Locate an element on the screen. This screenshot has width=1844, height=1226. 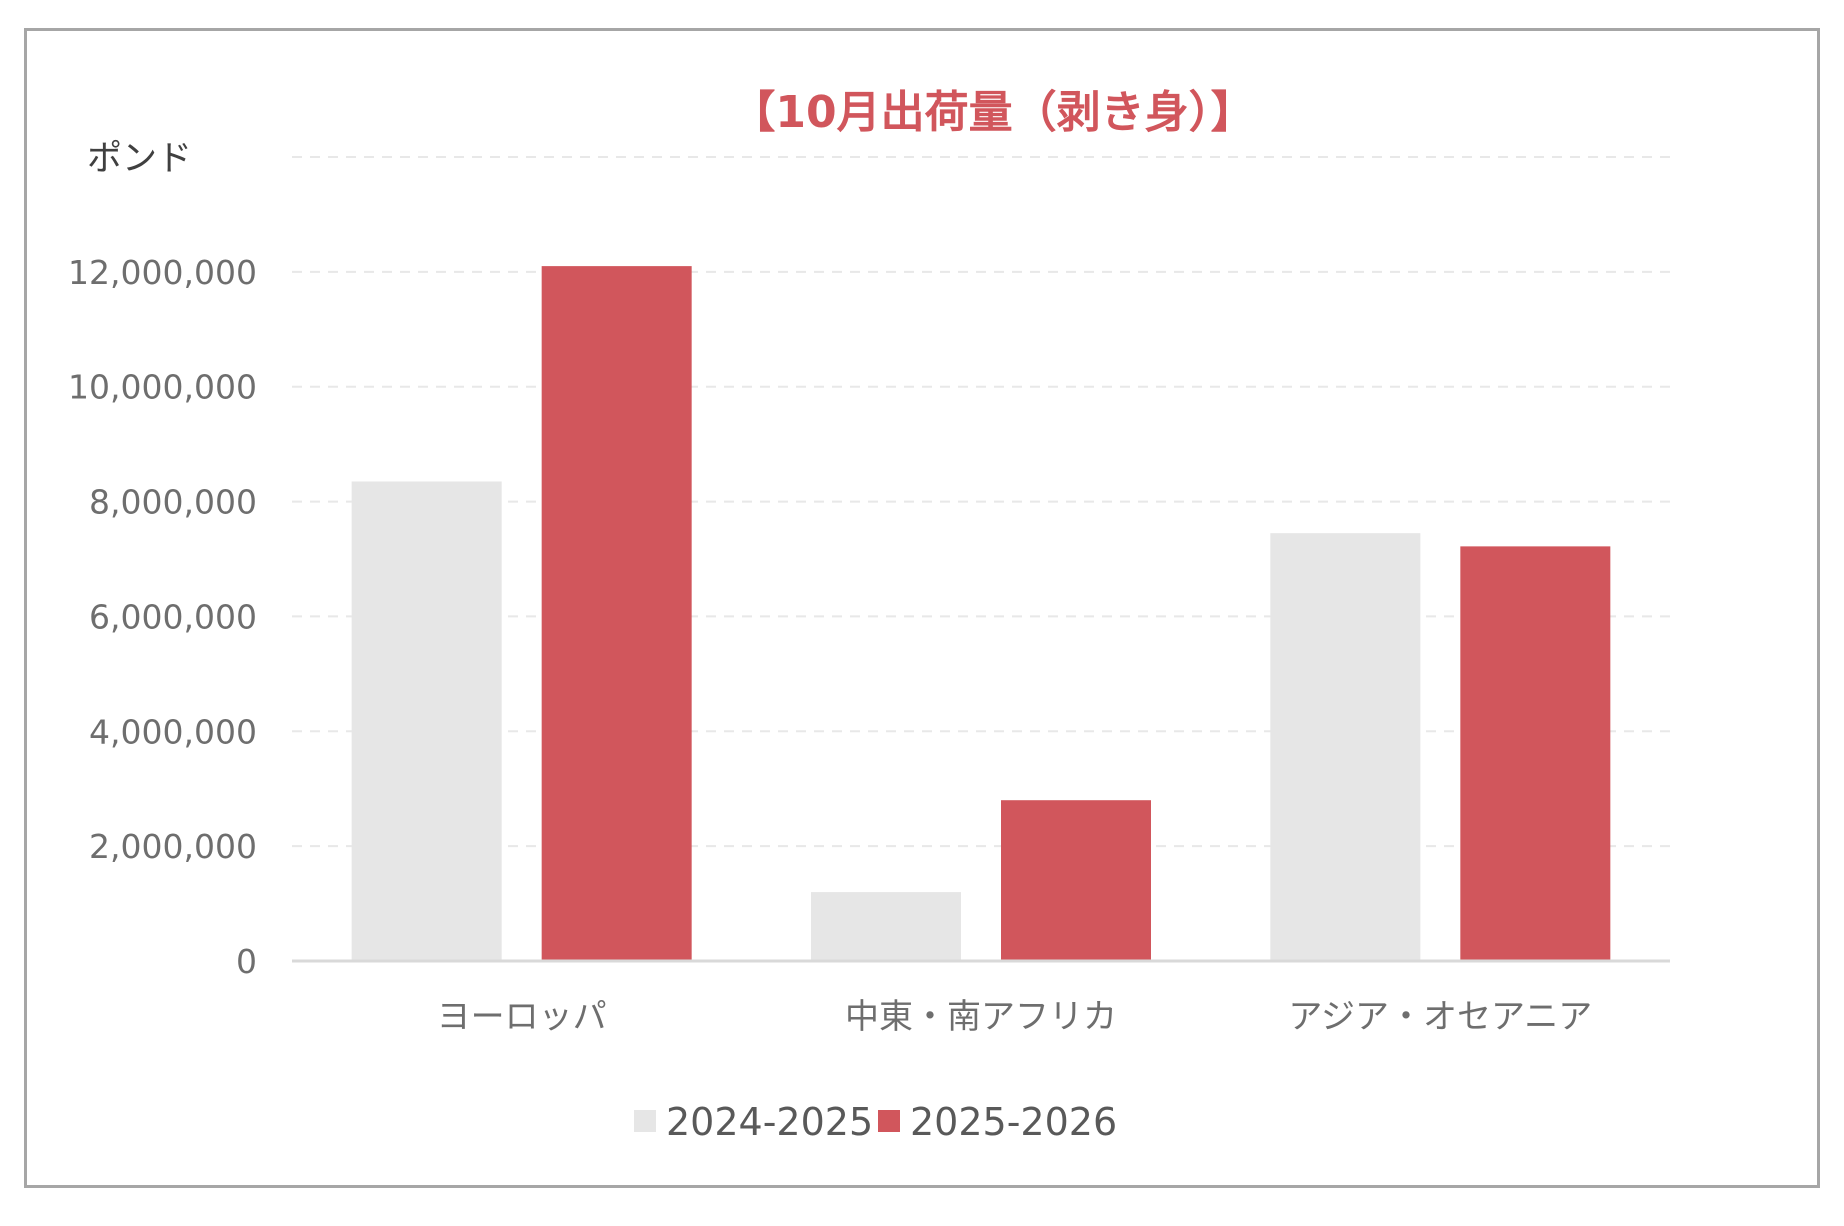
chart-title: 【10月出荷量（剥き身）】 is located at coordinates (992, 112).